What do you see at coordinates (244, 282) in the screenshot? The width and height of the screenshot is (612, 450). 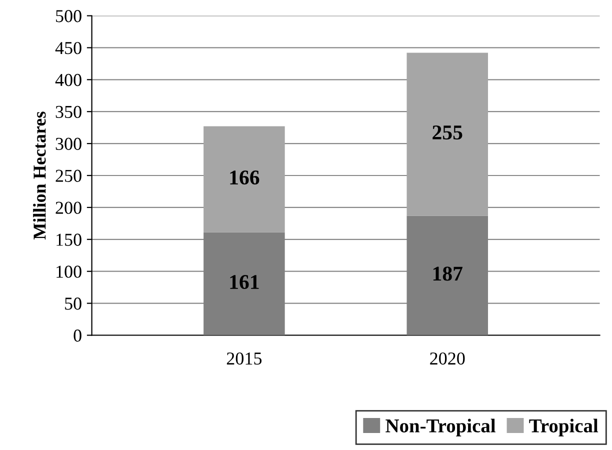 I see `data-label: 161` at bounding box center [244, 282].